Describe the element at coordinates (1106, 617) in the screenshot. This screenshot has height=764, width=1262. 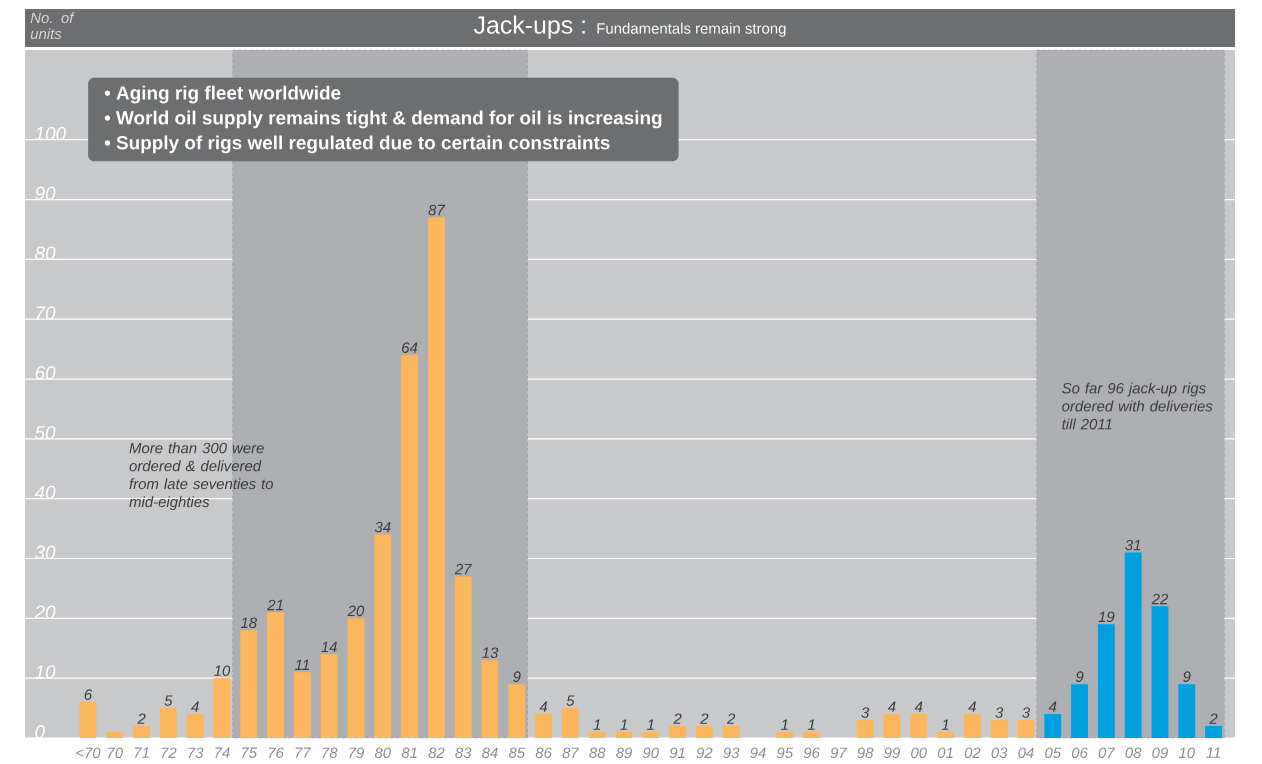
I see `data-label: 19` at that location.